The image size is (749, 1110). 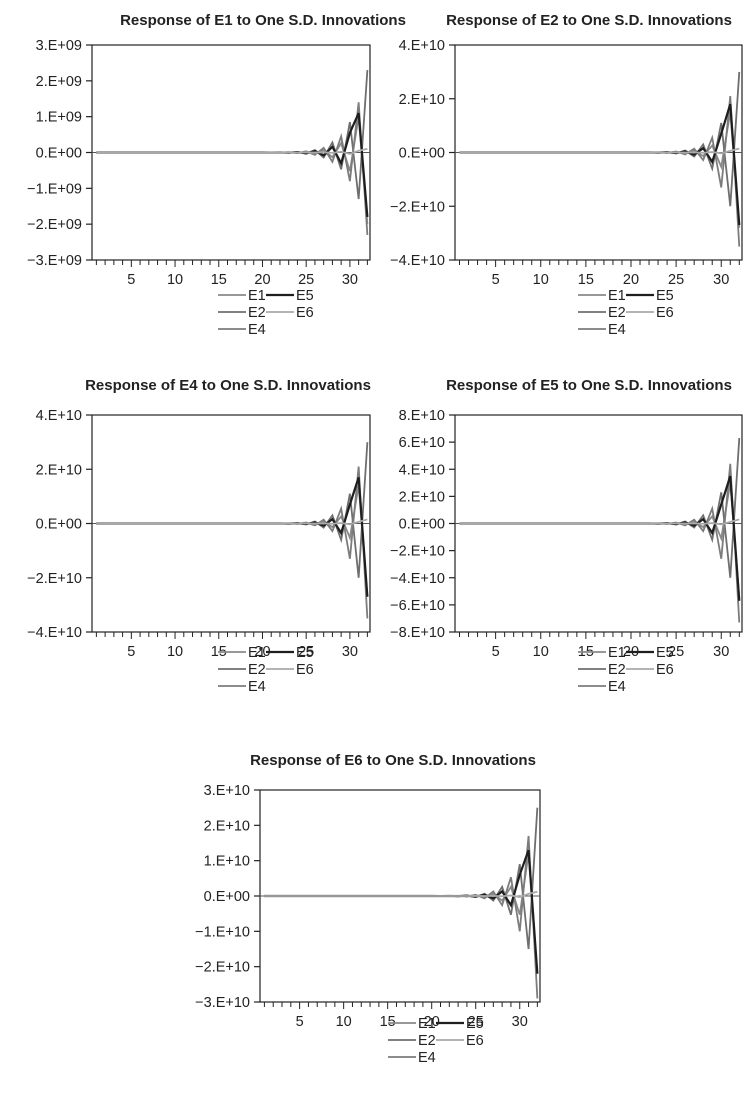 What do you see at coordinates (54, 261) in the screenshot?
I see `y-tick-label: −3.E+09` at bounding box center [54, 261].